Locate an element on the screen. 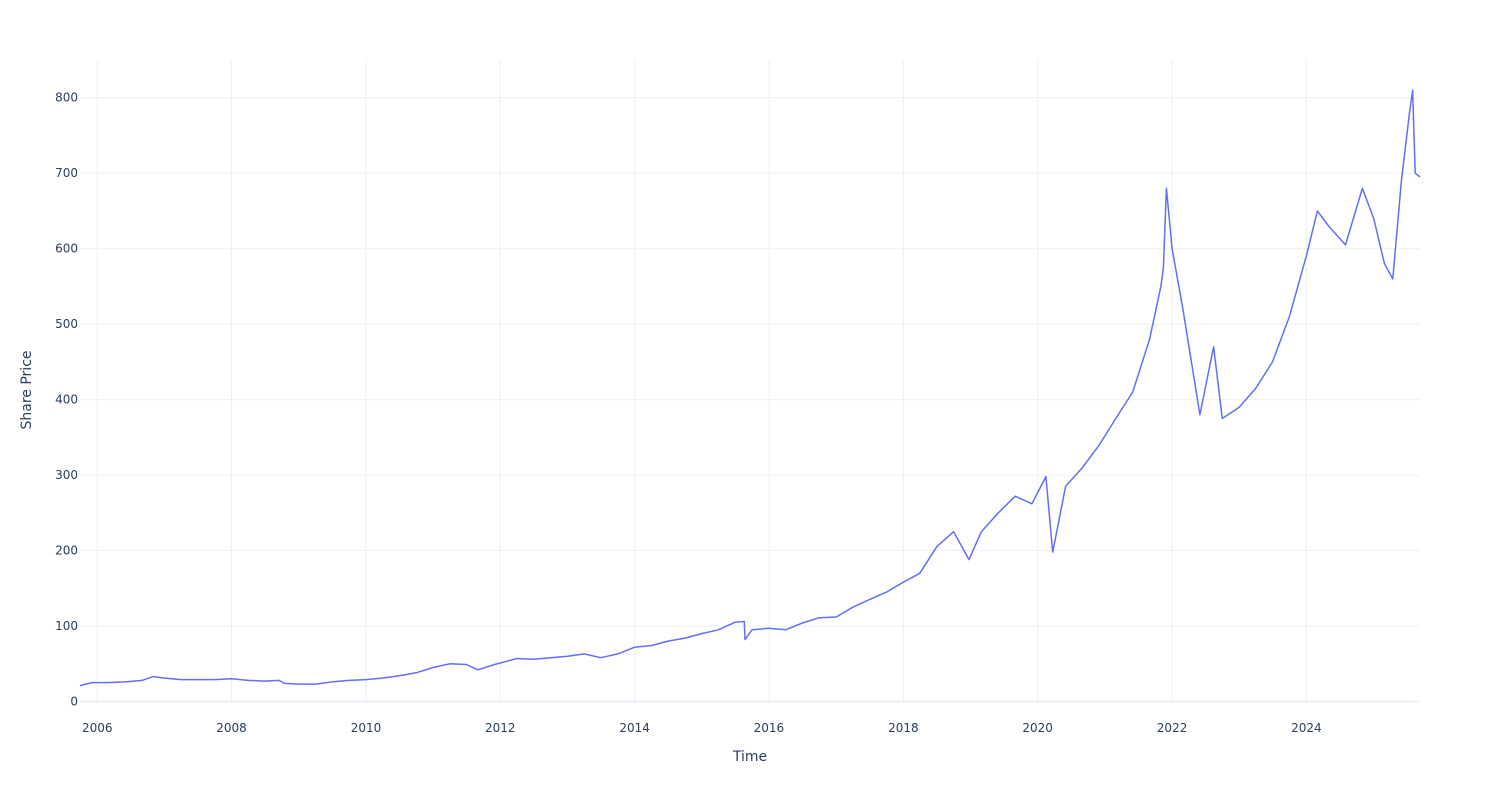 This screenshot has height=804, width=1500. y-tick-label: 800 is located at coordinates (66, 98).